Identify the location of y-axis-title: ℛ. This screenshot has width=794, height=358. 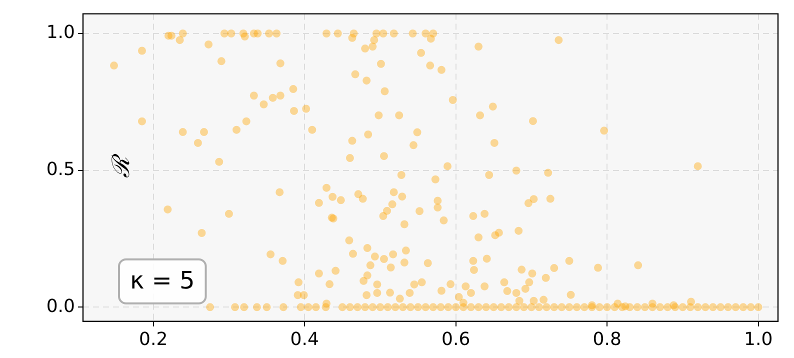
(121, 165).